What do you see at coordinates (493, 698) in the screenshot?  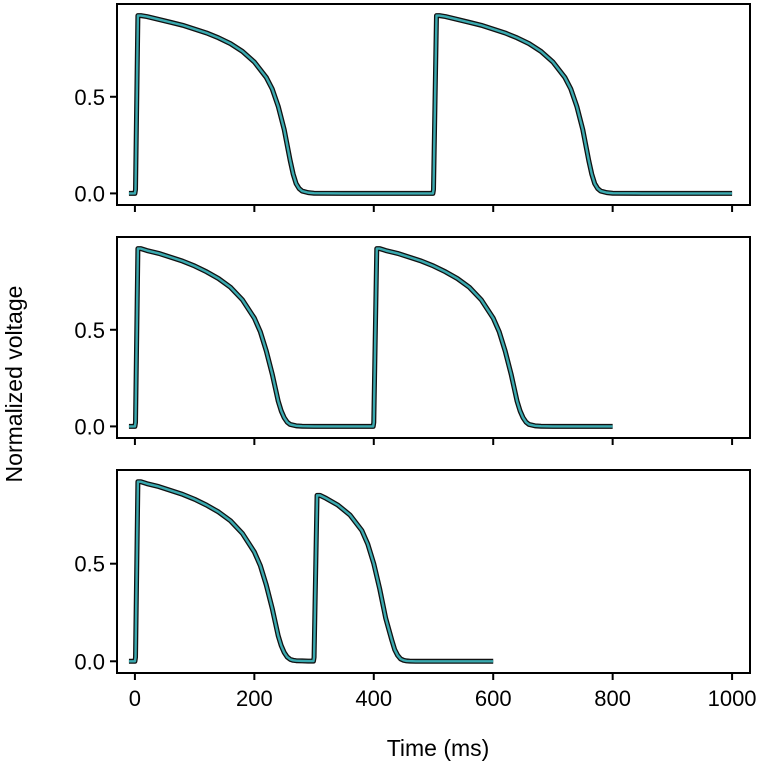 I see `x-tick-label: 600` at bounding box center [493, 698].